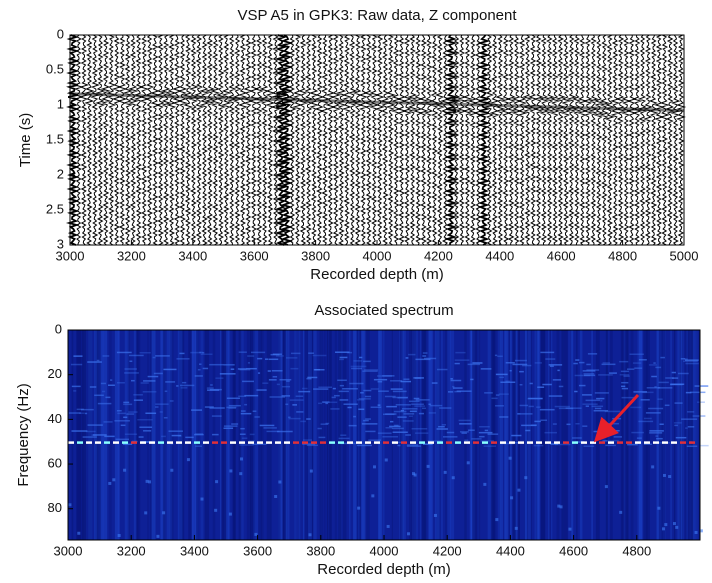  I want to click on x-tick-label: 4600, so click(573, 550).